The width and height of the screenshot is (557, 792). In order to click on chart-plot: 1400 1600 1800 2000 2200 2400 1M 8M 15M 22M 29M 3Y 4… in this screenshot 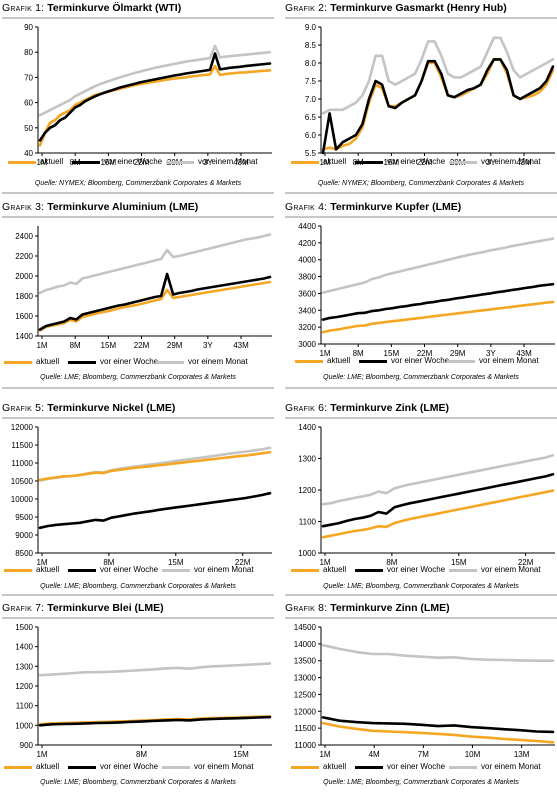, I will do `click(143, 288)`.